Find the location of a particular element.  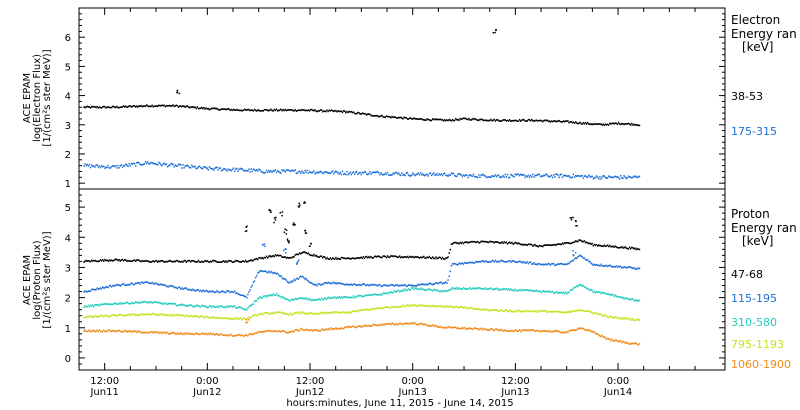

proton-y-tick-label-2: 2 is located at coordinates (68, 299).